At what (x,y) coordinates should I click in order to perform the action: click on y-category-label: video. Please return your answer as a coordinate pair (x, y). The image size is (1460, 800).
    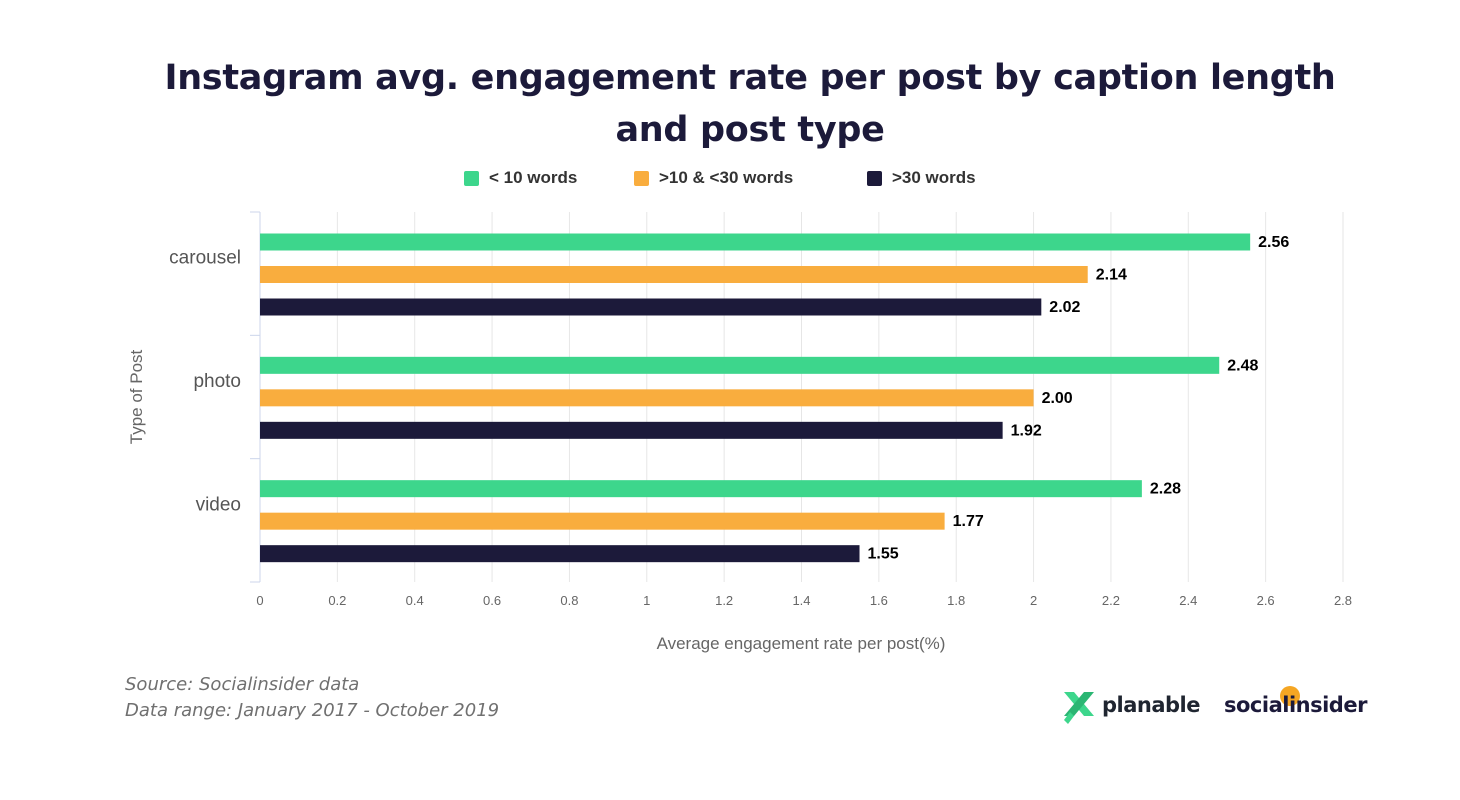
    Looking at the image, I should click on (218, 504).